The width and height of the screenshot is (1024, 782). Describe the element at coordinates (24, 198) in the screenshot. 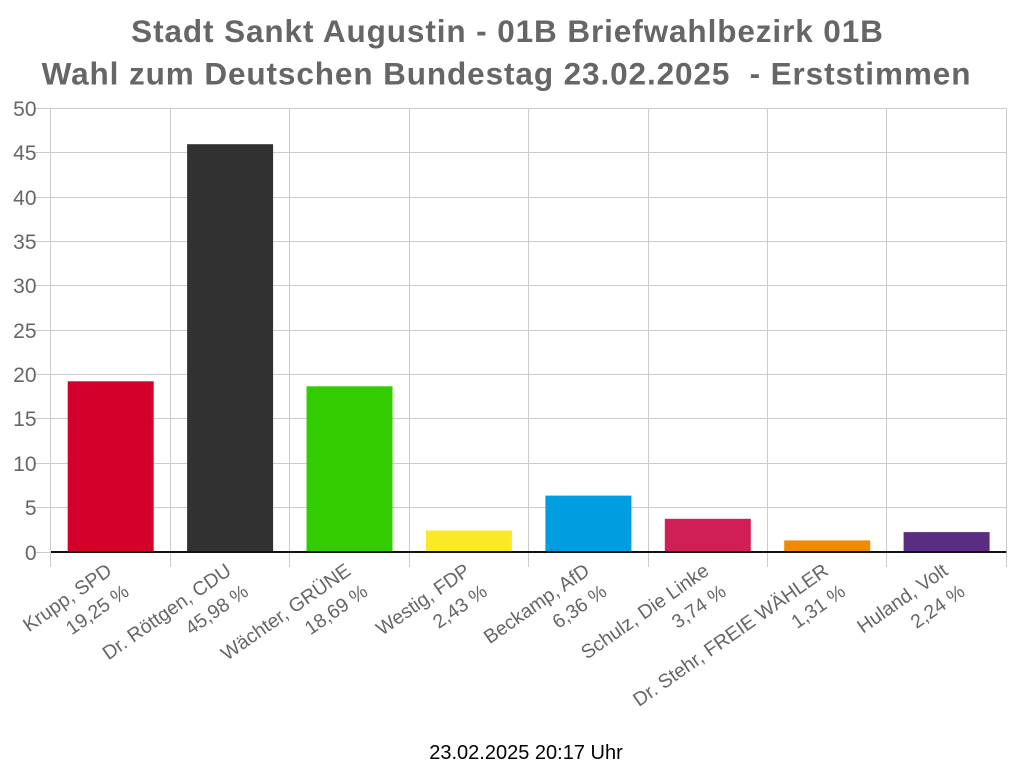

I see `svg-text: 40` at that location.